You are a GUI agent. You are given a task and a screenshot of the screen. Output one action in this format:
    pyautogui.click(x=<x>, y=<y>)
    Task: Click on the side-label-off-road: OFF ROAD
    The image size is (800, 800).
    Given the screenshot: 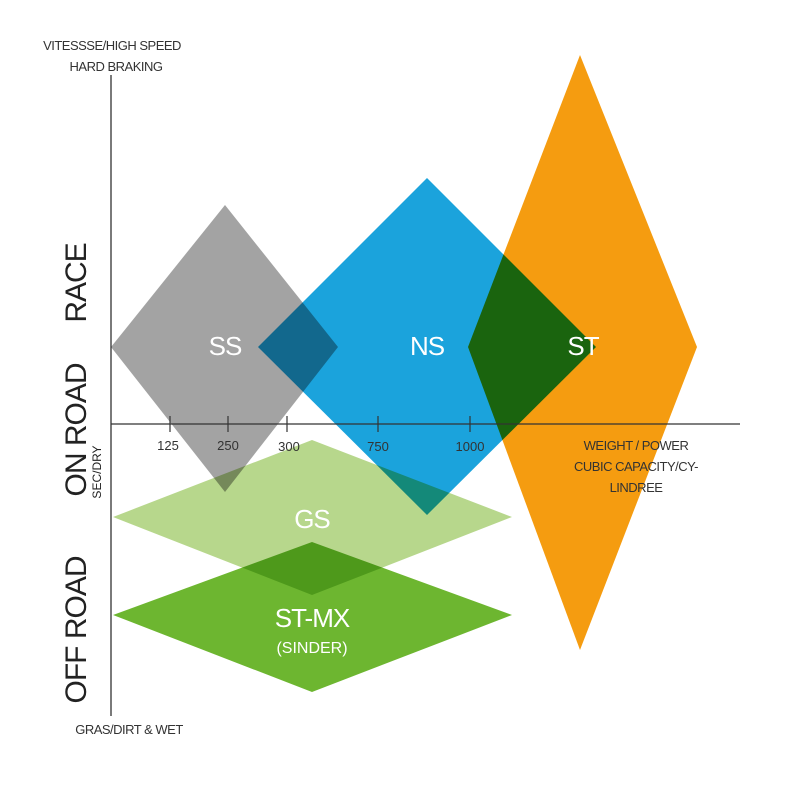 What is the action you would take?
    pyautogui.click(x=76, y=629)
    